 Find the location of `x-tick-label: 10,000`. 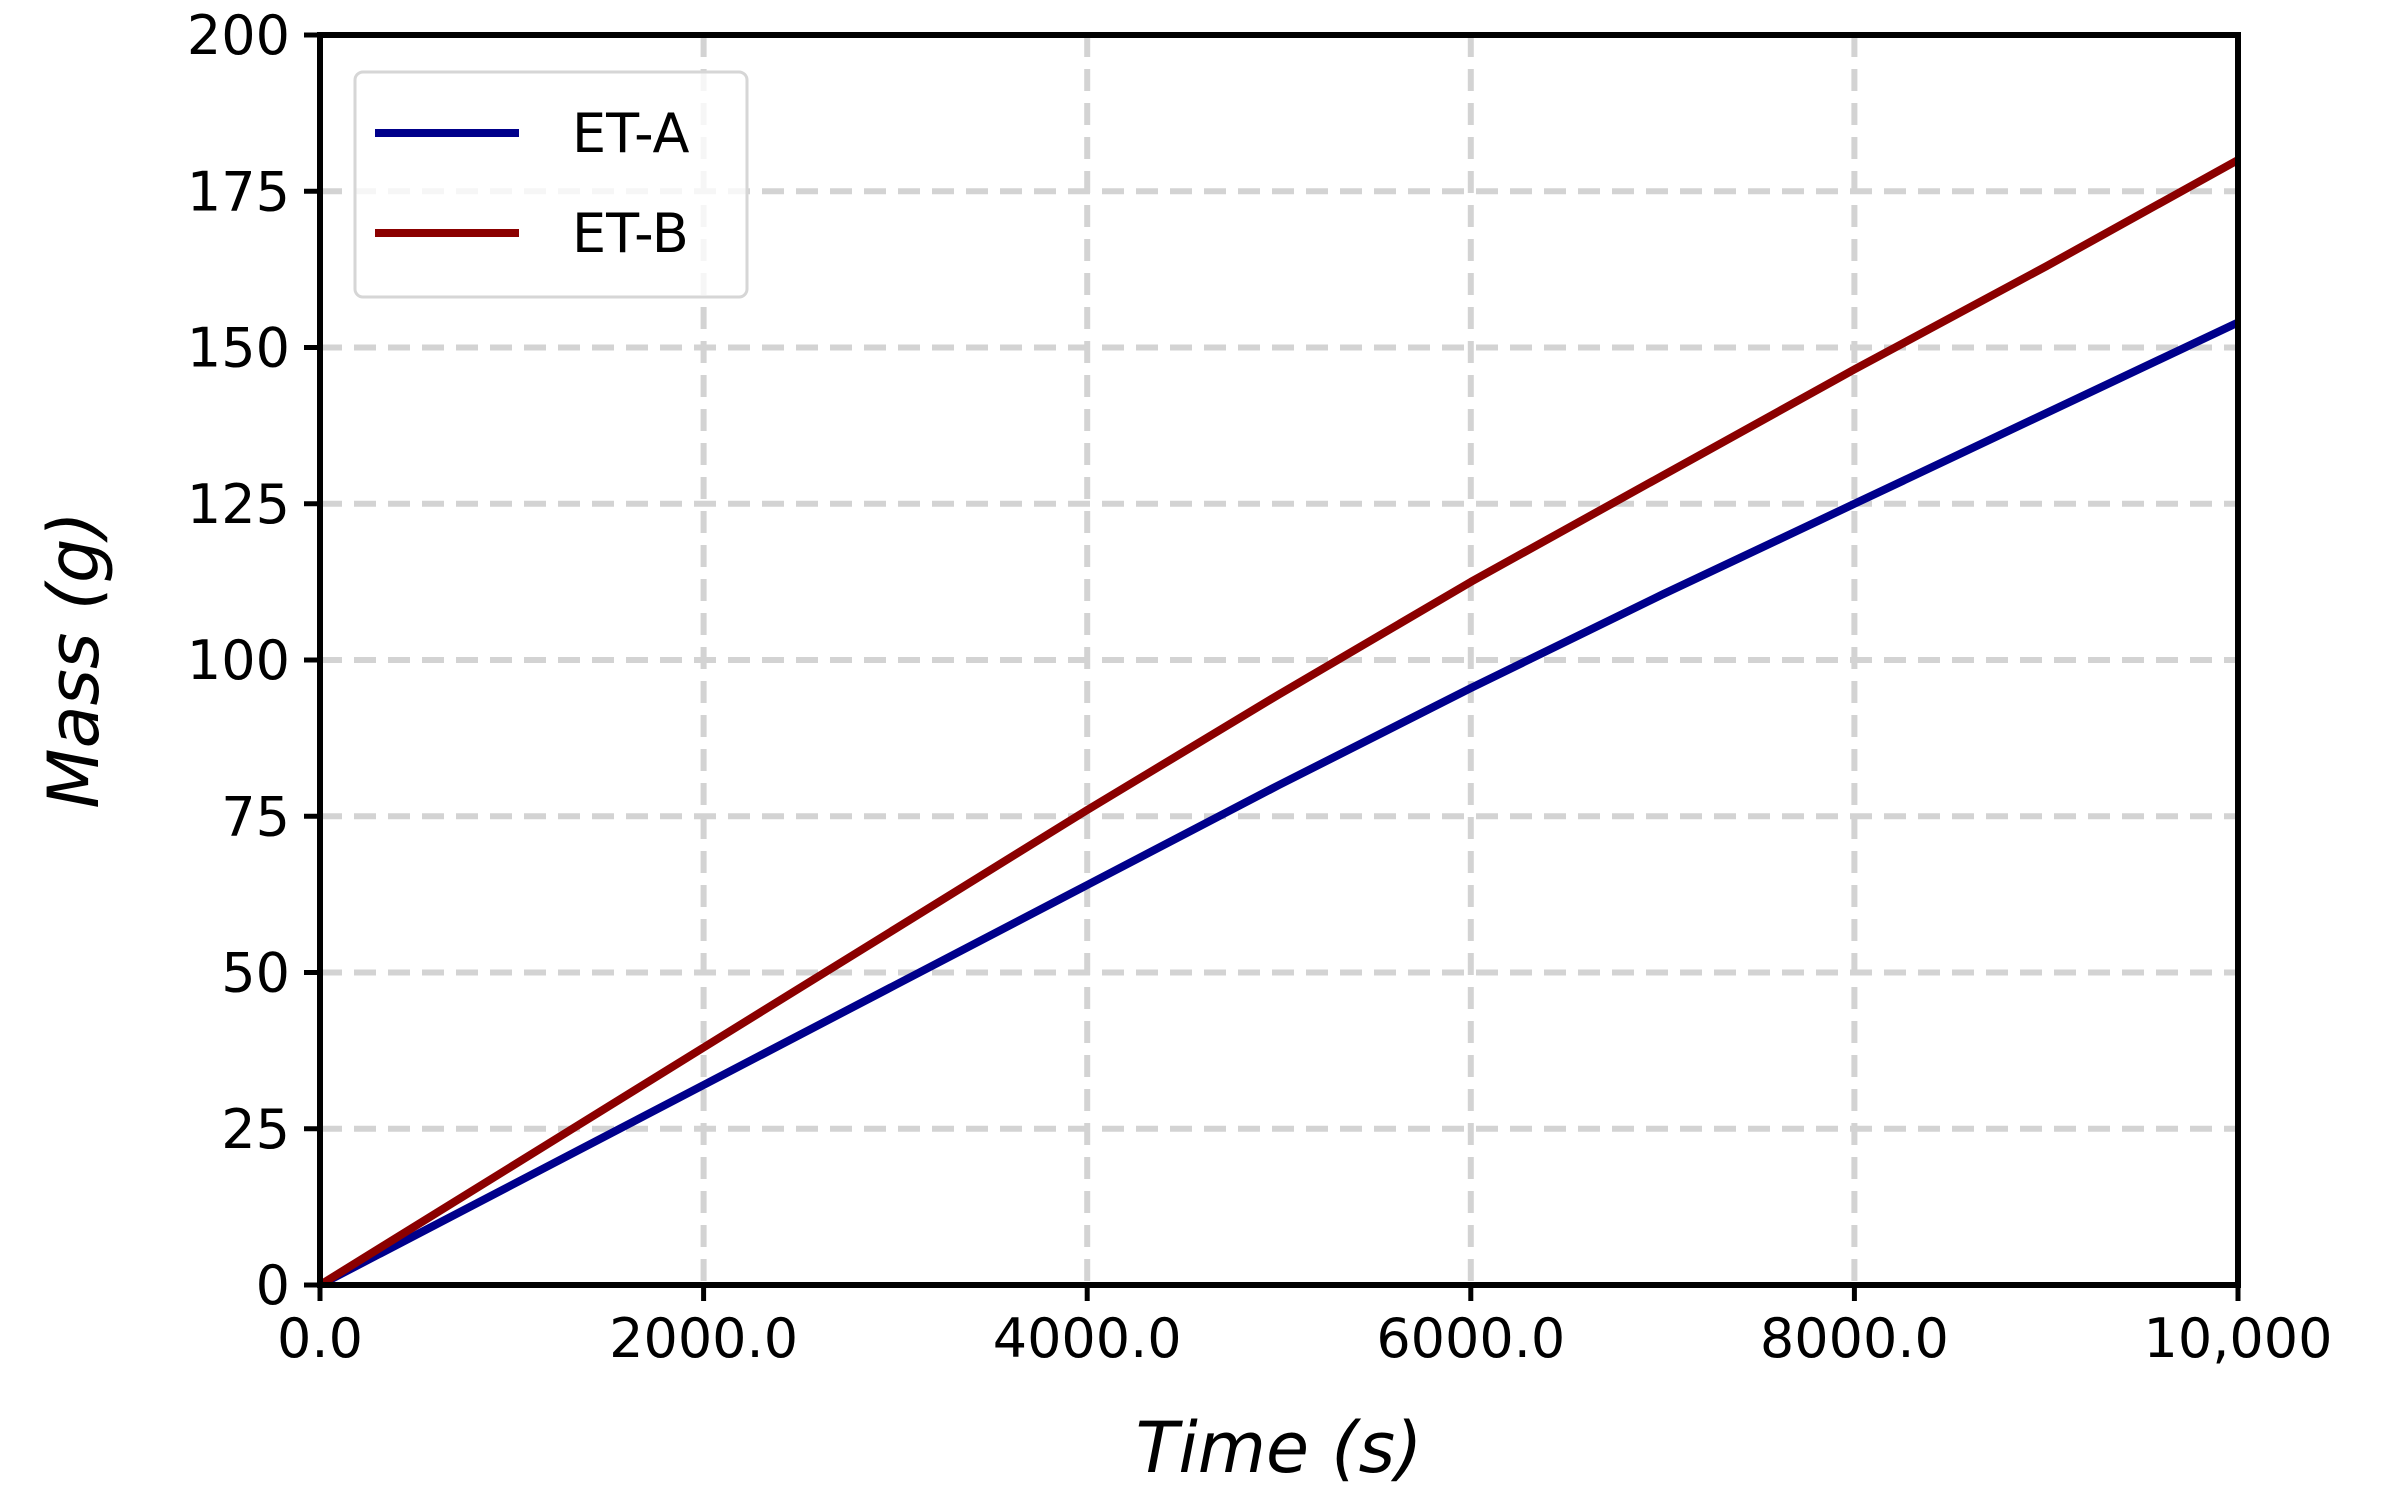

x-tick-label: 10,000 is located at coordinates (2238, 1338).